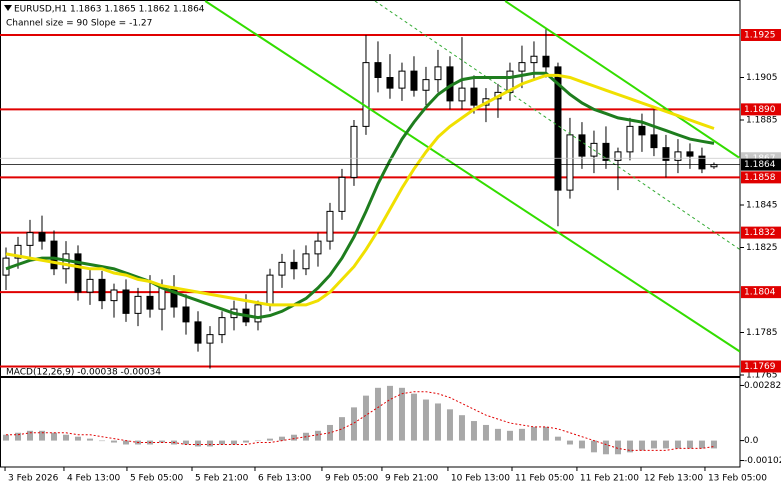 The image size is (781, 489). I want to click on channel-line, so click(622, 80).